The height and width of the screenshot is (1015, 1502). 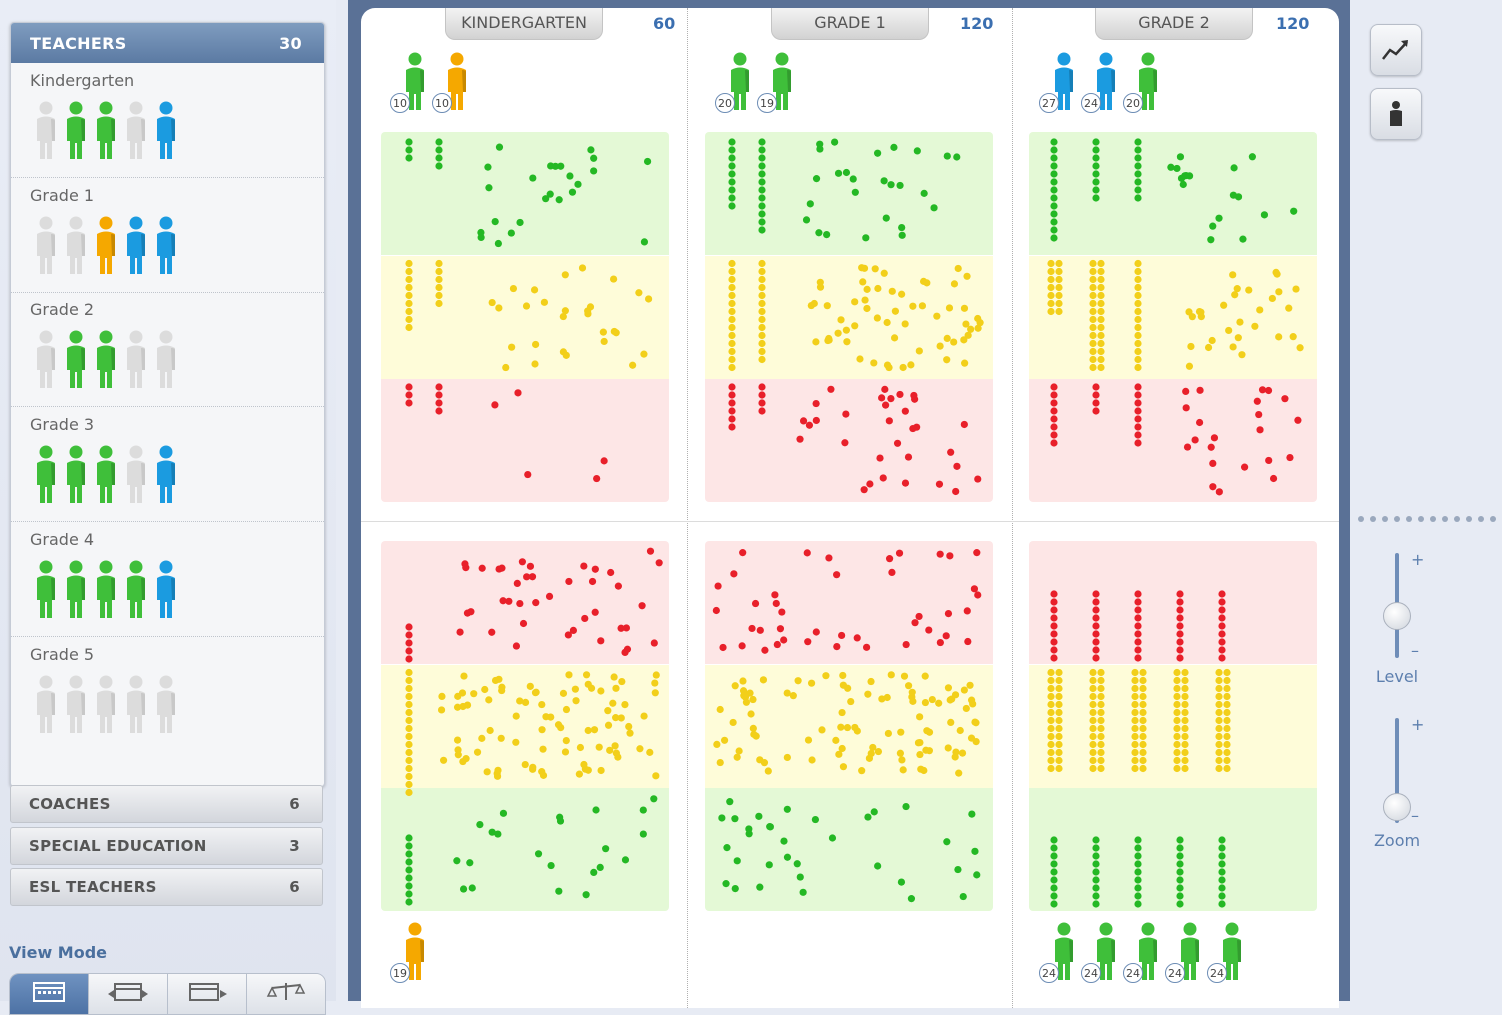 What do you see at coordinates (167, 43) in the screenshot?
I see `teachers-header: TEACHERS 30` at bounding box center [167, 43].